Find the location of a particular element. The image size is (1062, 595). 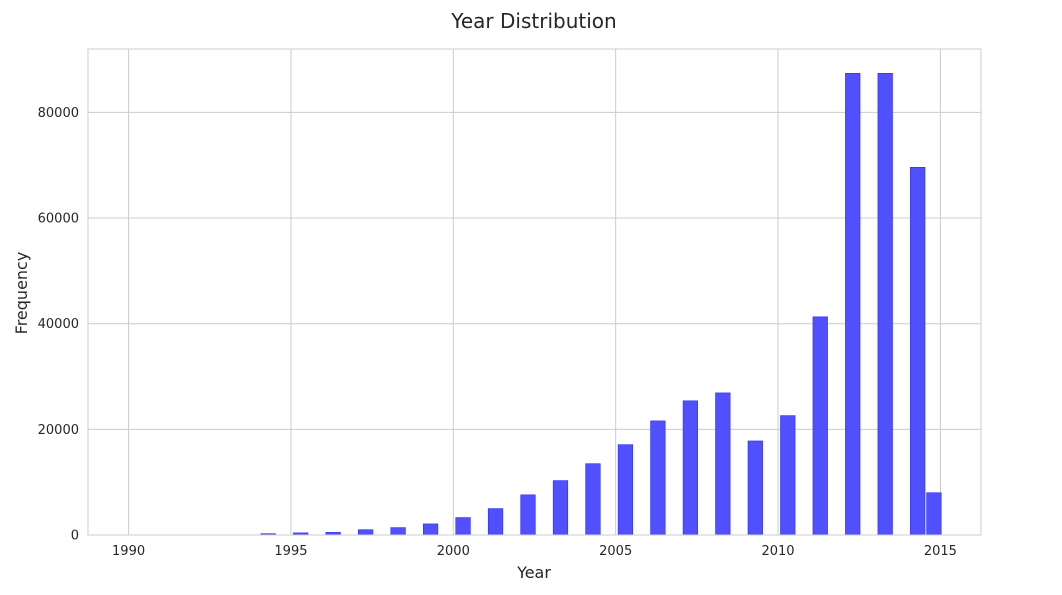

x-axis-ticks: 1990 1995 2000 2005 2010 2015 is located at coordinates (534, 551).